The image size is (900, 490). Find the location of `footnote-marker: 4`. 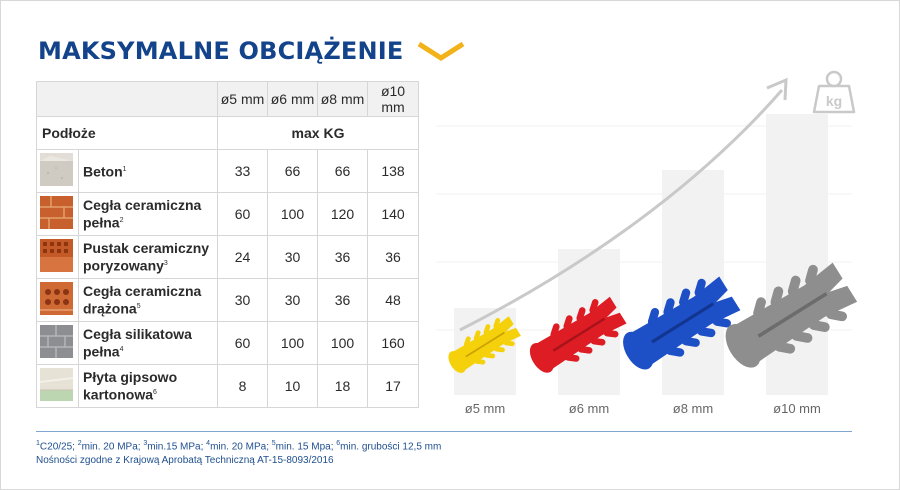

footnote-marker: 4 is located at coordinates (208, 443).